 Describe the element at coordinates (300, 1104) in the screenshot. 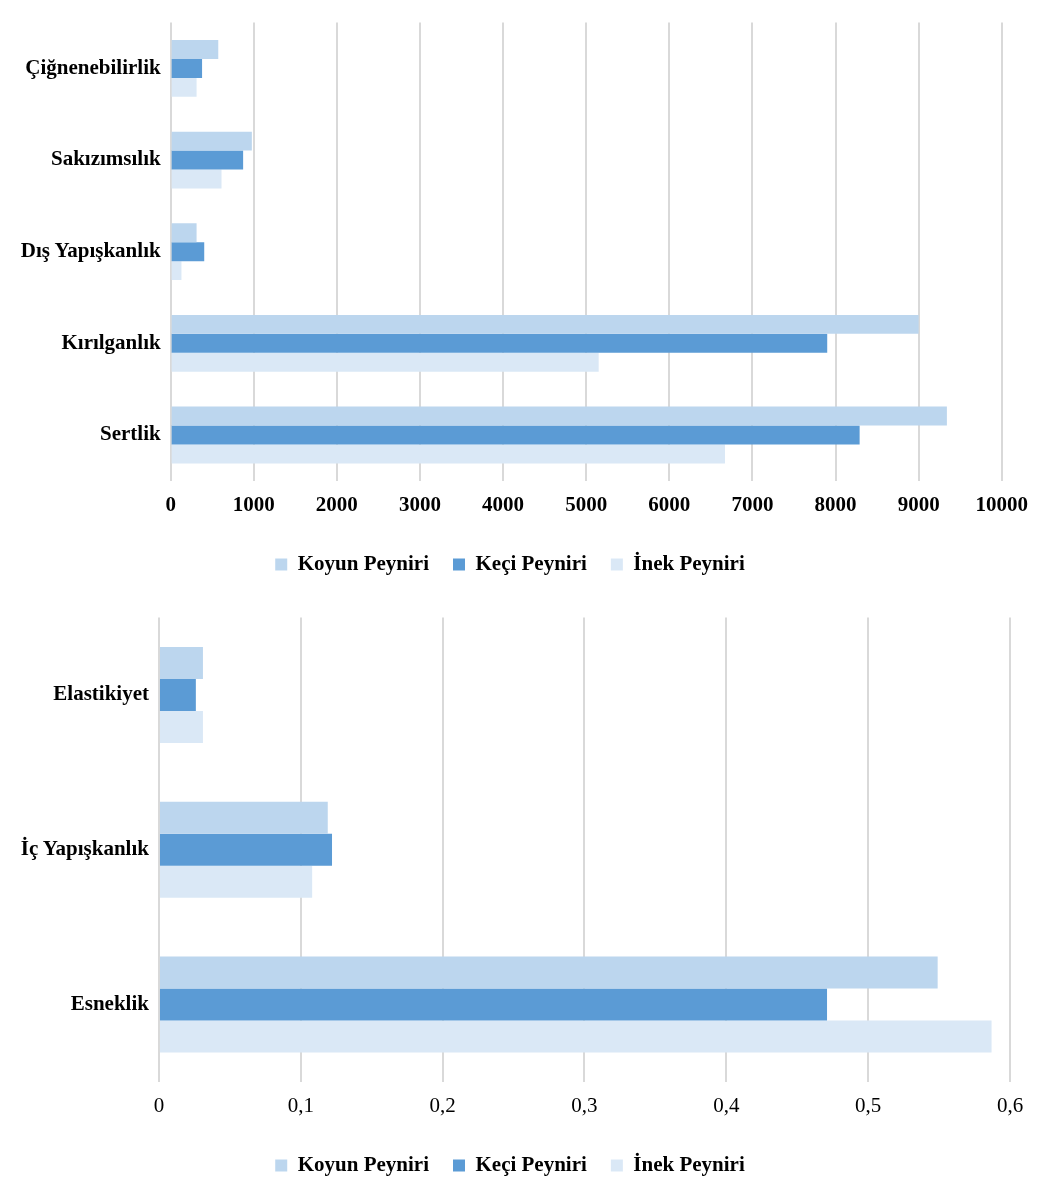

I see `x-tick-label: 0,1` at that location.